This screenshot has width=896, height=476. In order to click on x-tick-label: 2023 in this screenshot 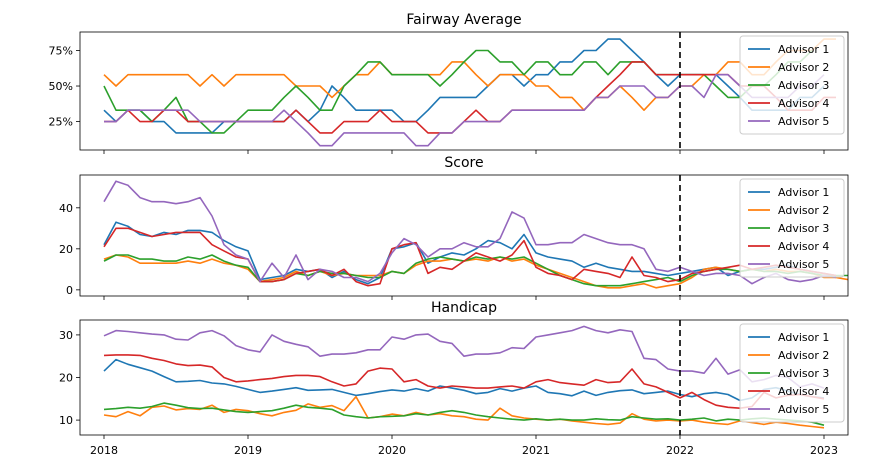, I will do `click(824, 450)`.